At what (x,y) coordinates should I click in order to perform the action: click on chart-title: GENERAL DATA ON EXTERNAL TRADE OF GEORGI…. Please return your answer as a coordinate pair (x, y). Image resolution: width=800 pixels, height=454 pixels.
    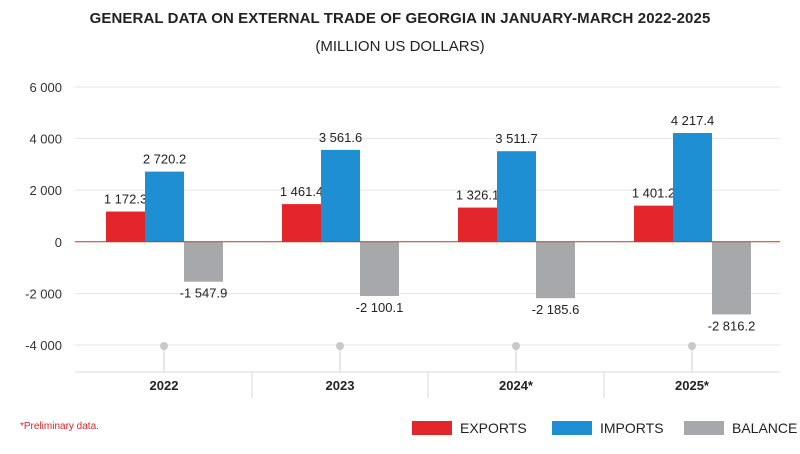
    Looking at the image, I should click on (400, 18).